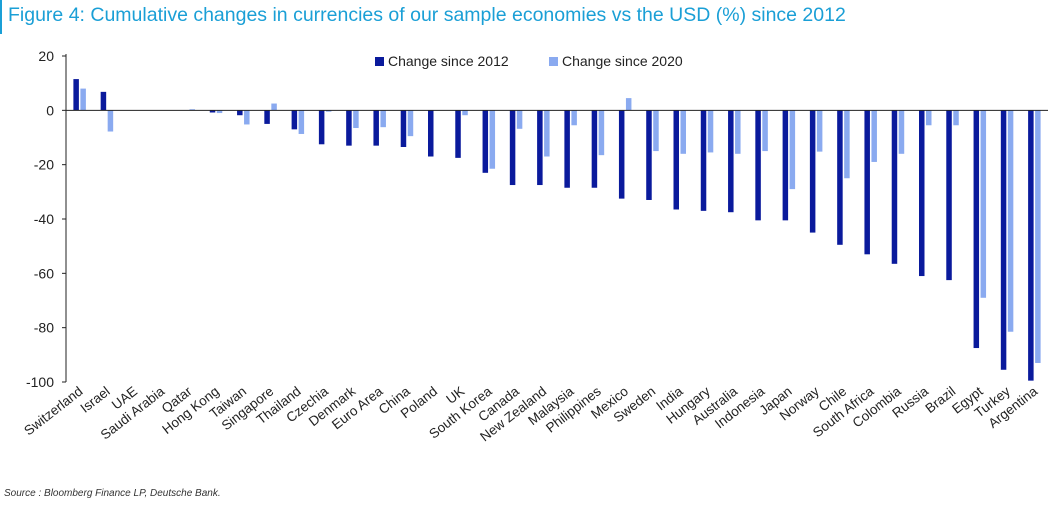  What do you see at coordinates (110, 121) in the screenshot?
I see `bar-change-since-2020-israel` at bounding box center [110, 121].